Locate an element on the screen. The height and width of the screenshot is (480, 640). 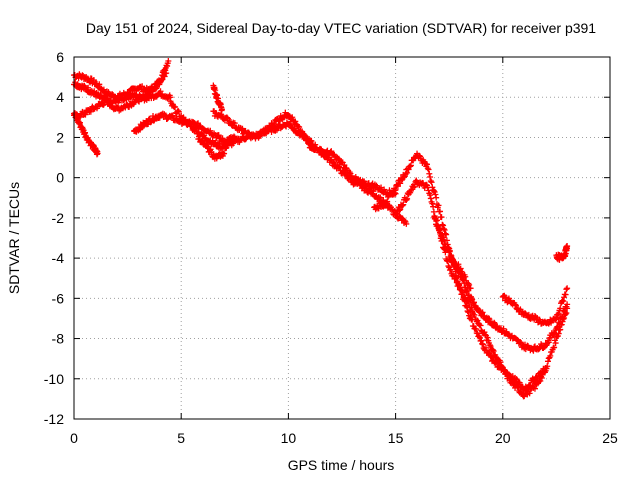
y-tick-label: -10 is located at coordinates (54, 379).